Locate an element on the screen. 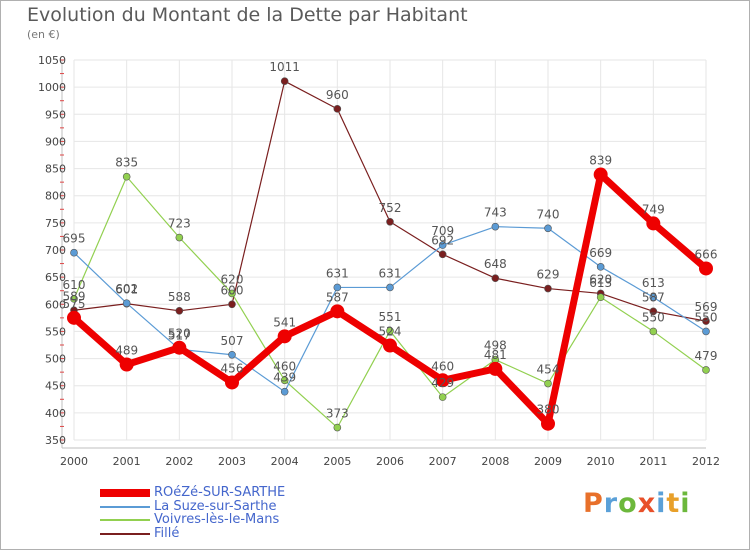 The height and width of the screenshot is (550, 750). x-tick-label: 2003 is located at coordinates (232, 461).